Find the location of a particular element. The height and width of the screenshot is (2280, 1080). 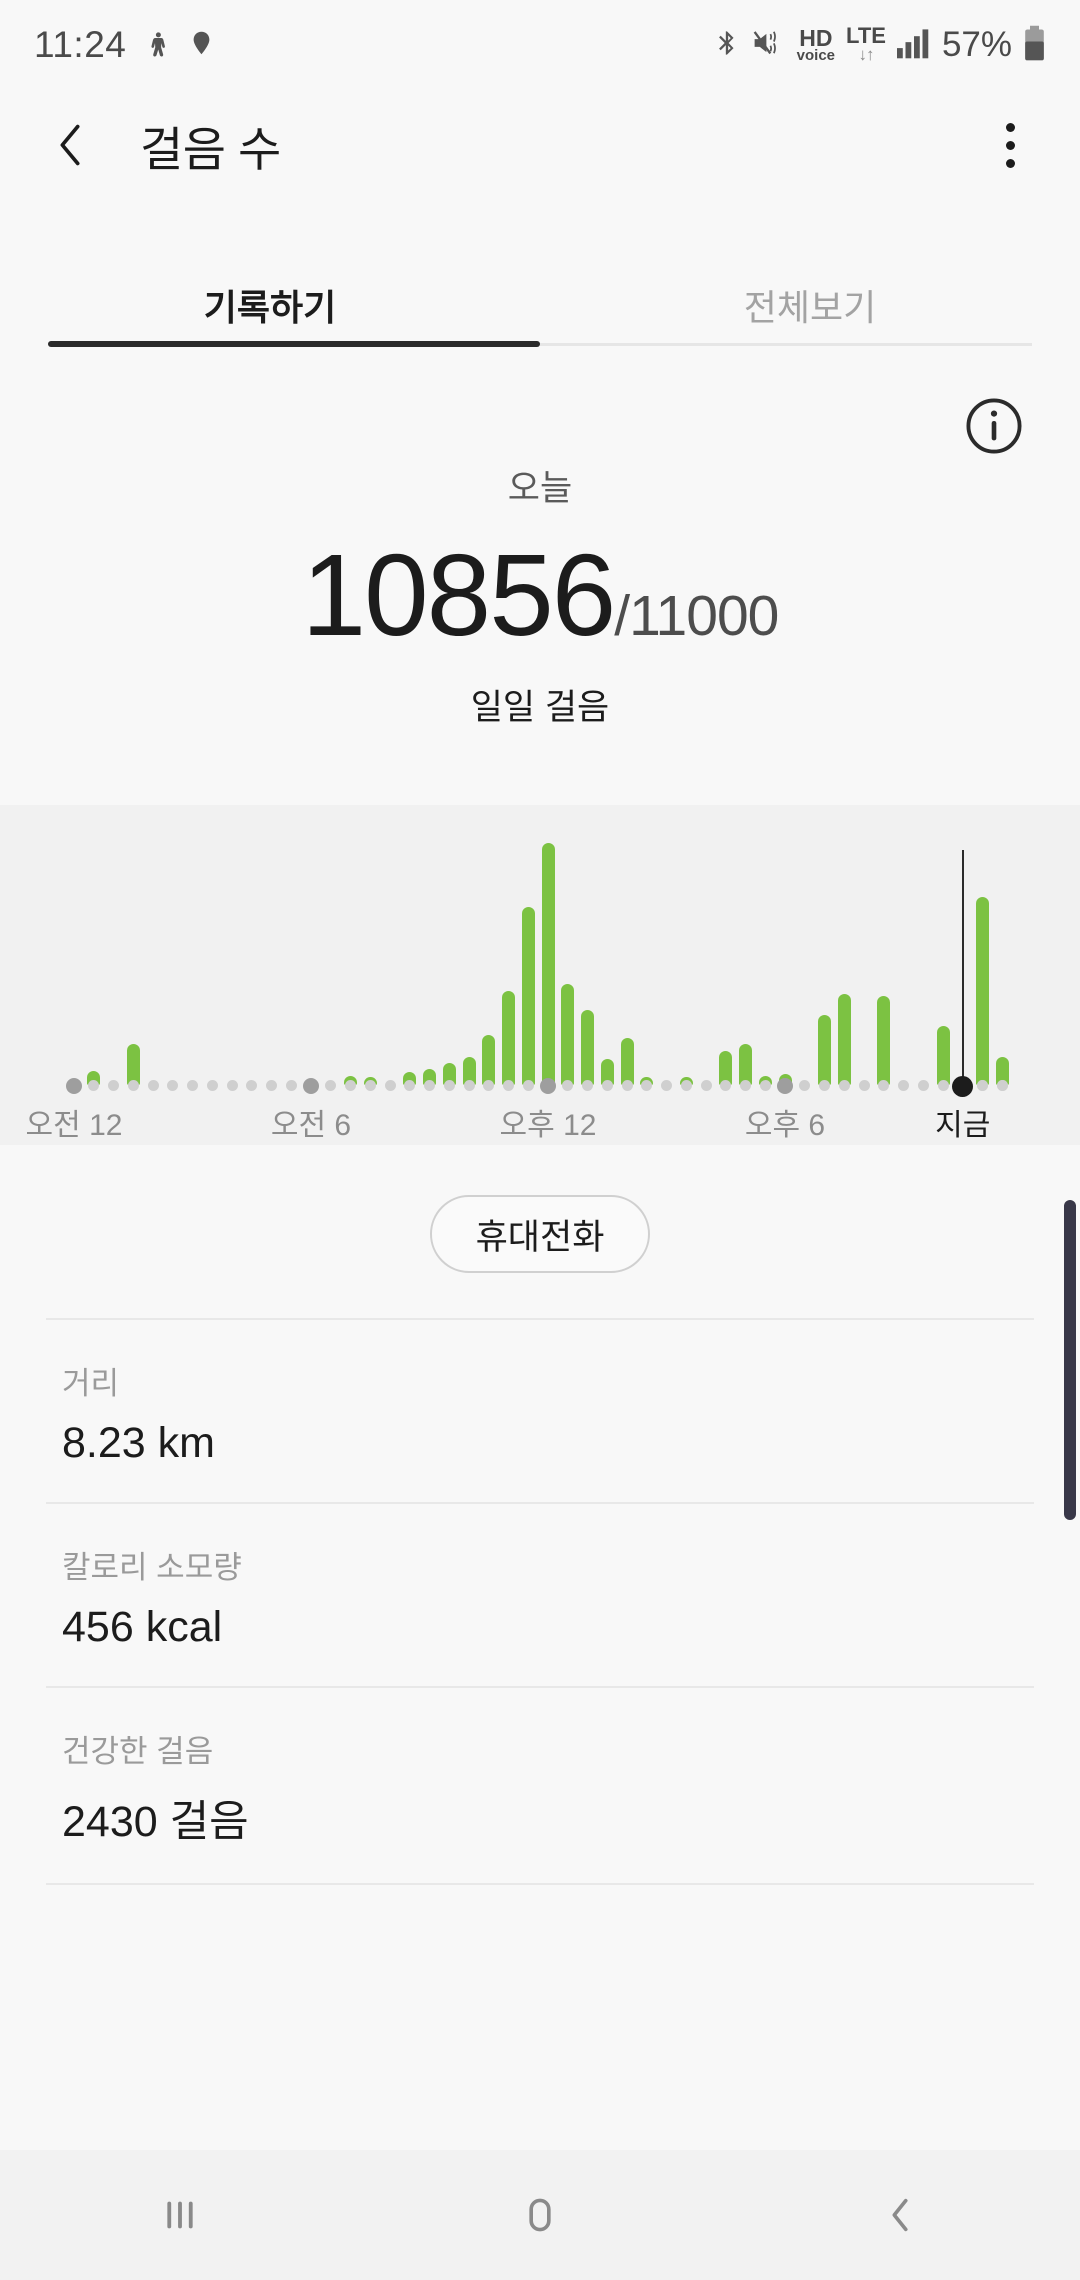

bluetooth-icon is located at coordinates (727, 45).